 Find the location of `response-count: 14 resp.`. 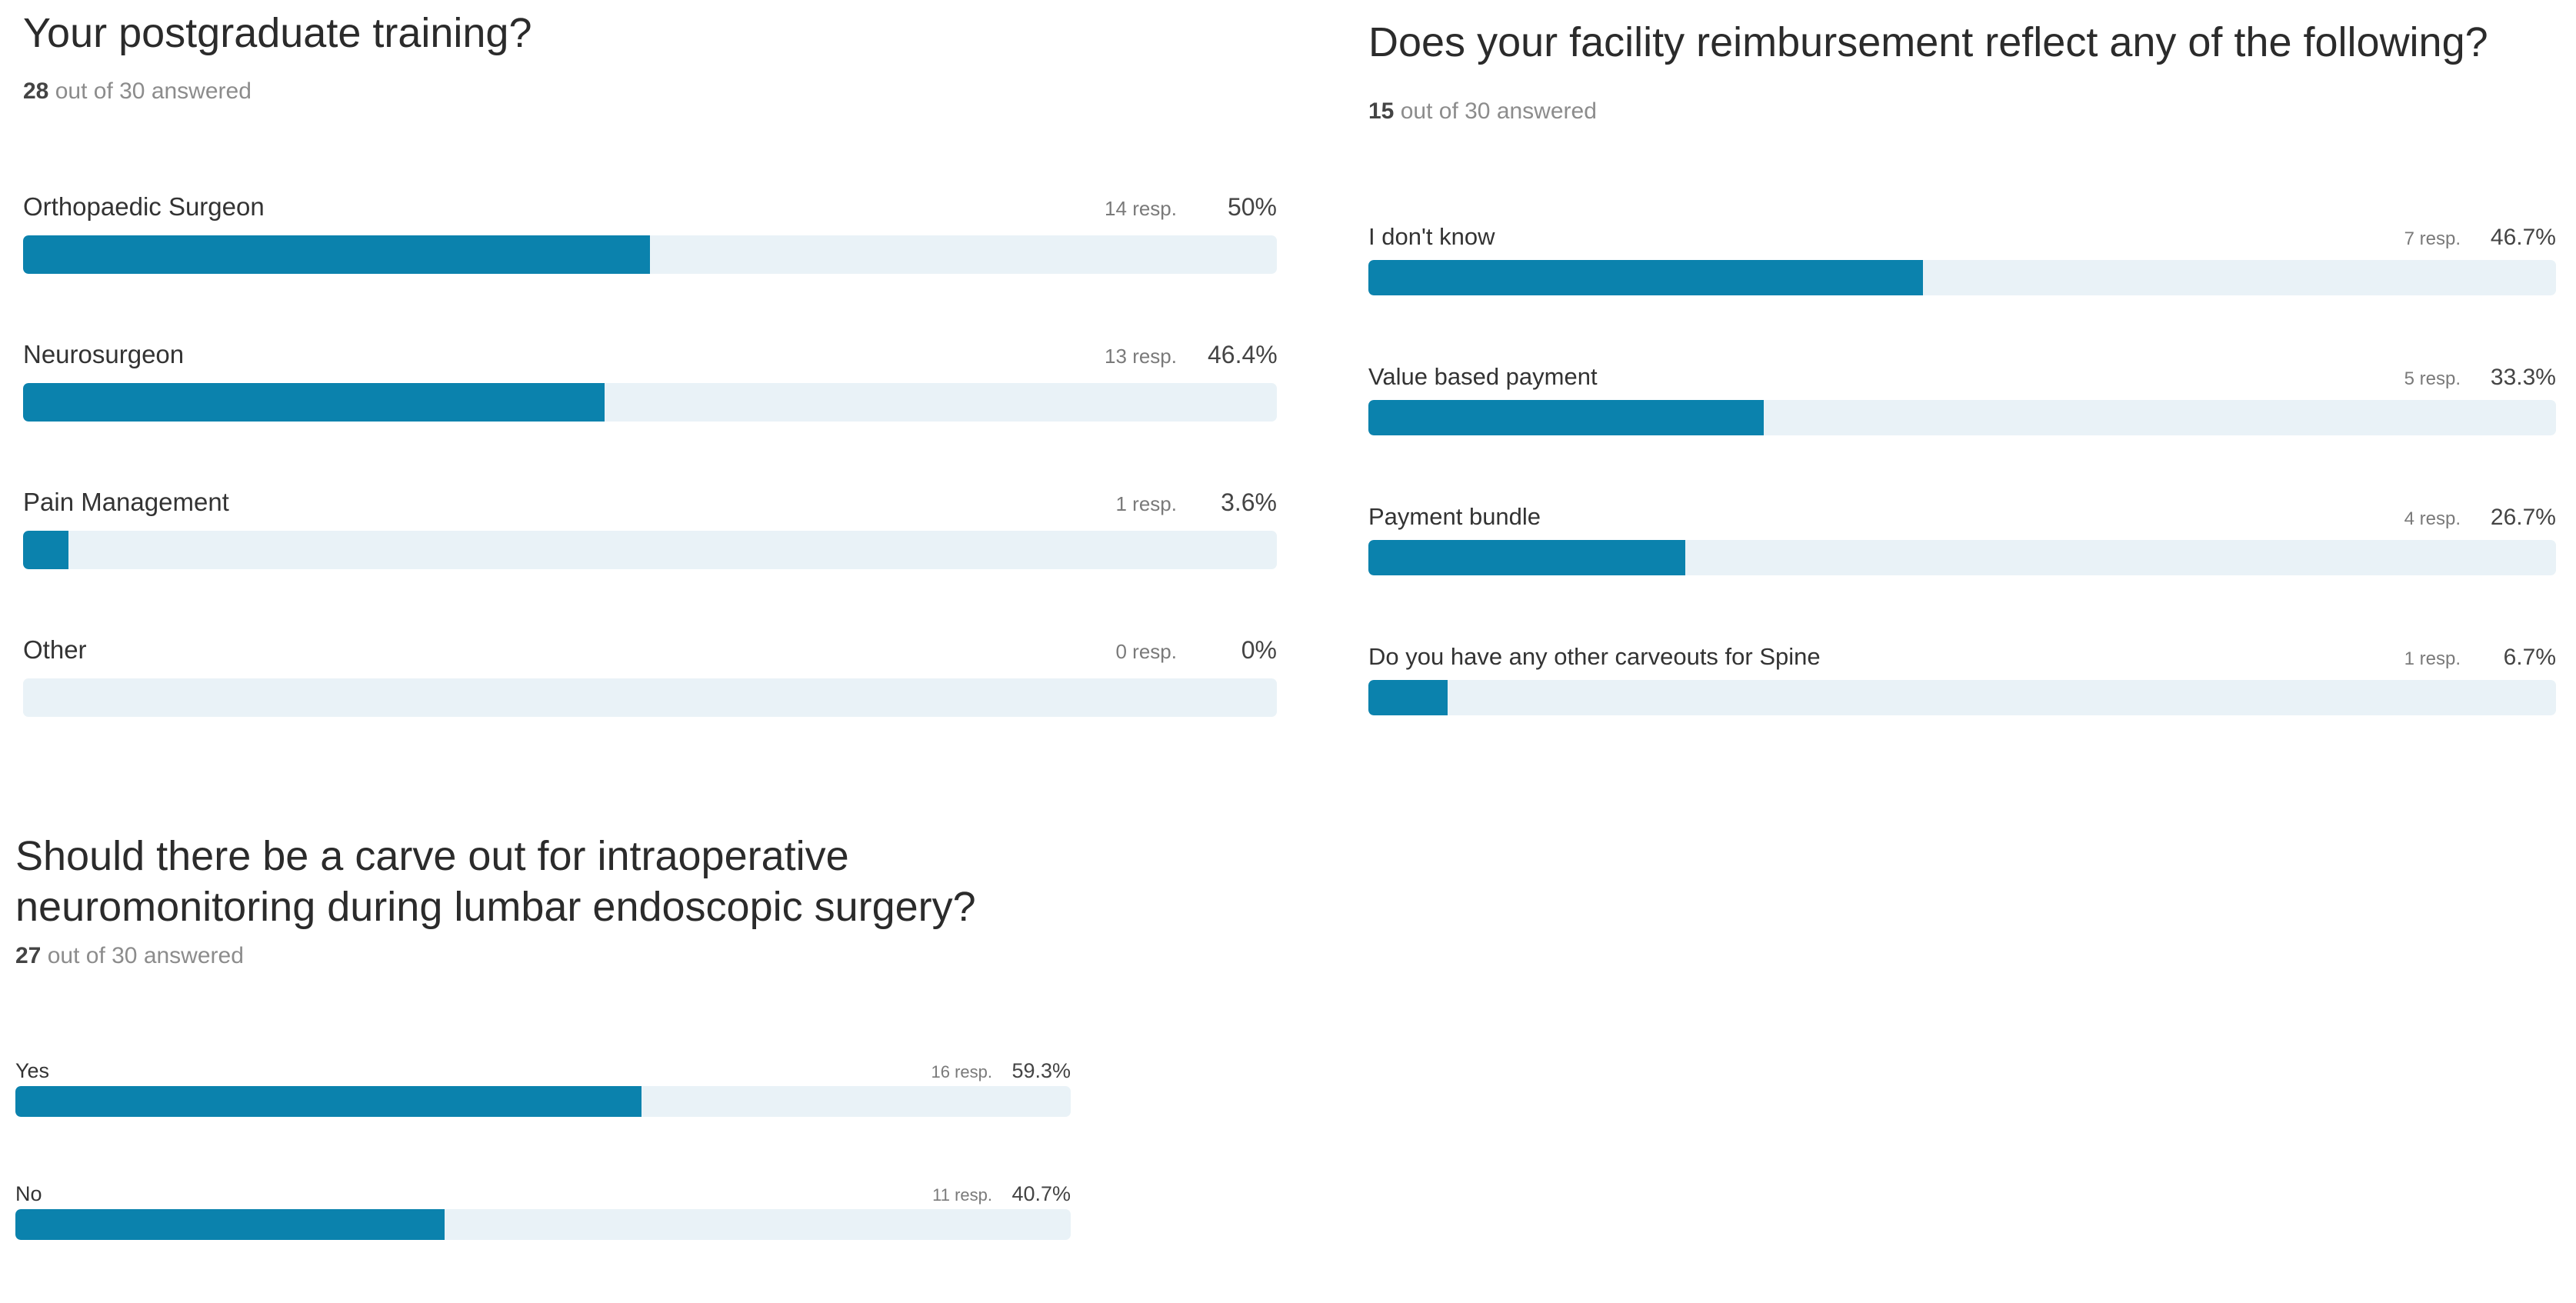

response-count: 14 resp. is located at coordinates (1141, 208).